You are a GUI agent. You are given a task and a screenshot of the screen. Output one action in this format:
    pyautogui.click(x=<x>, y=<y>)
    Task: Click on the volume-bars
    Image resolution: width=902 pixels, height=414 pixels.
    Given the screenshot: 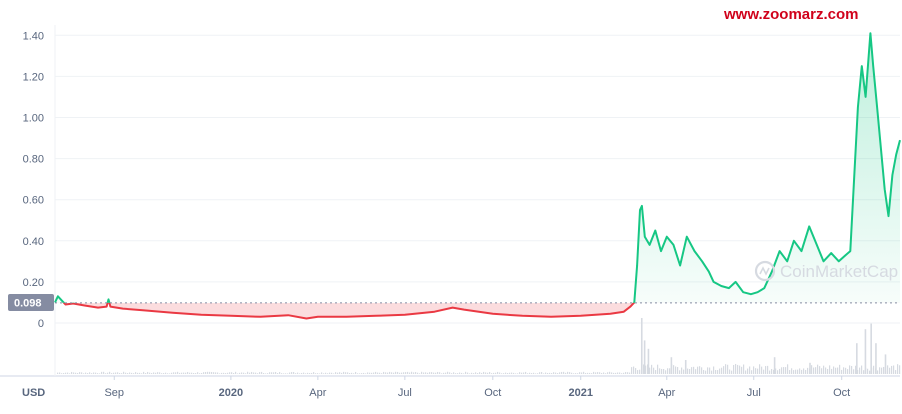 What is the action you would take?
    pyautogui.click(x=479, y=346)
    